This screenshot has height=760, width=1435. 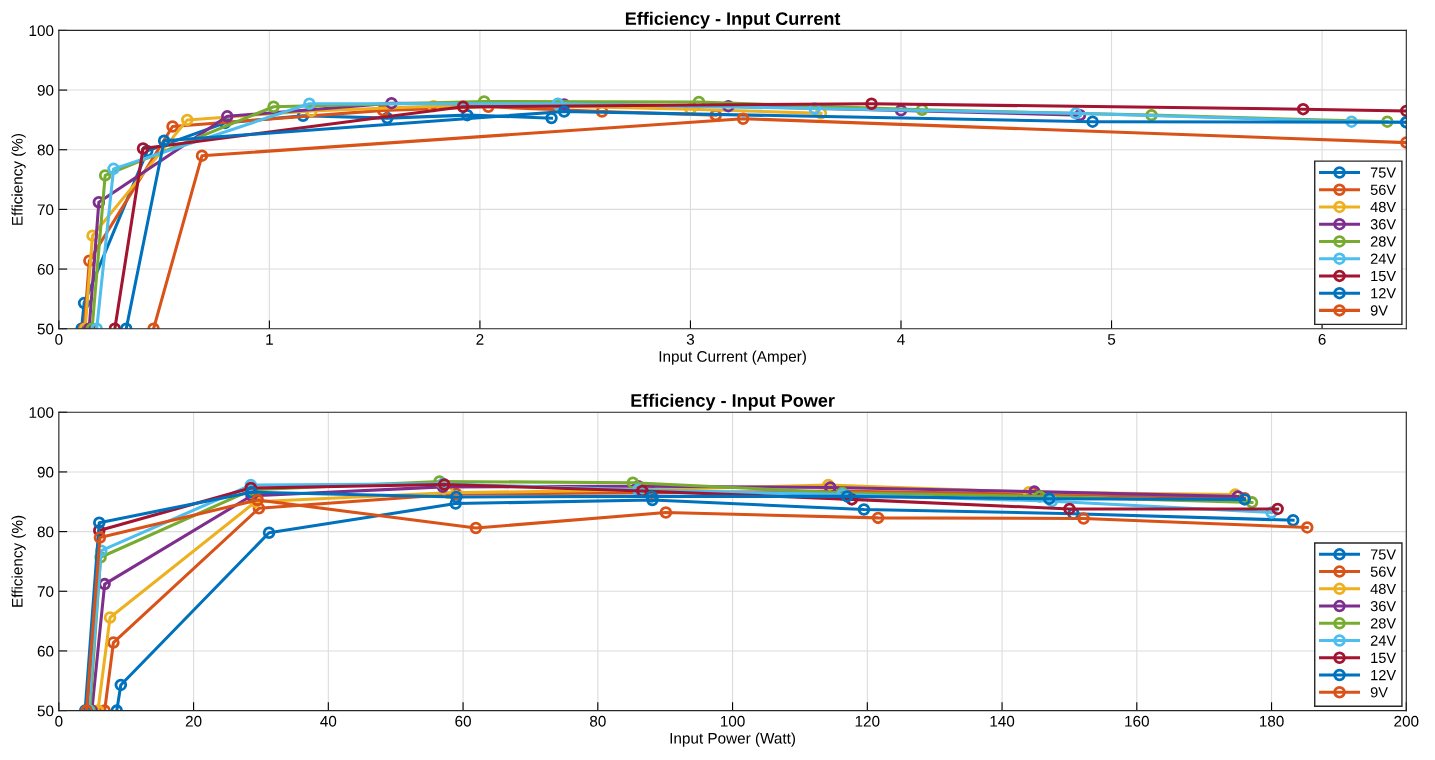 I want to click on x-tick-label: 160, so click(x=1137, y=721).